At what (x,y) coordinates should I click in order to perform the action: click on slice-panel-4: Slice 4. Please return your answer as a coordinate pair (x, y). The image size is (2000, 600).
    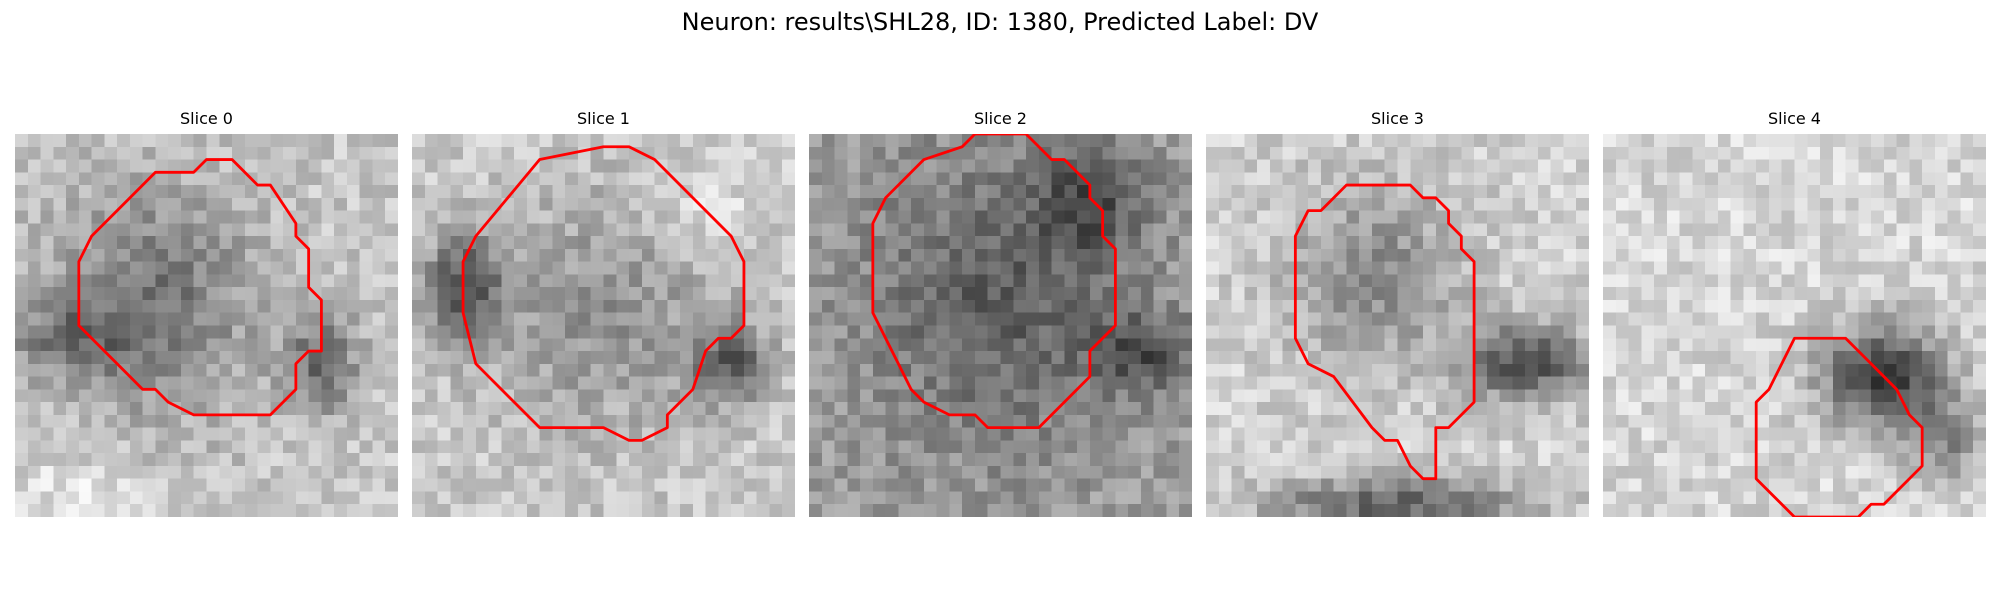
    Looking at the image, I should click on (1794, 312).